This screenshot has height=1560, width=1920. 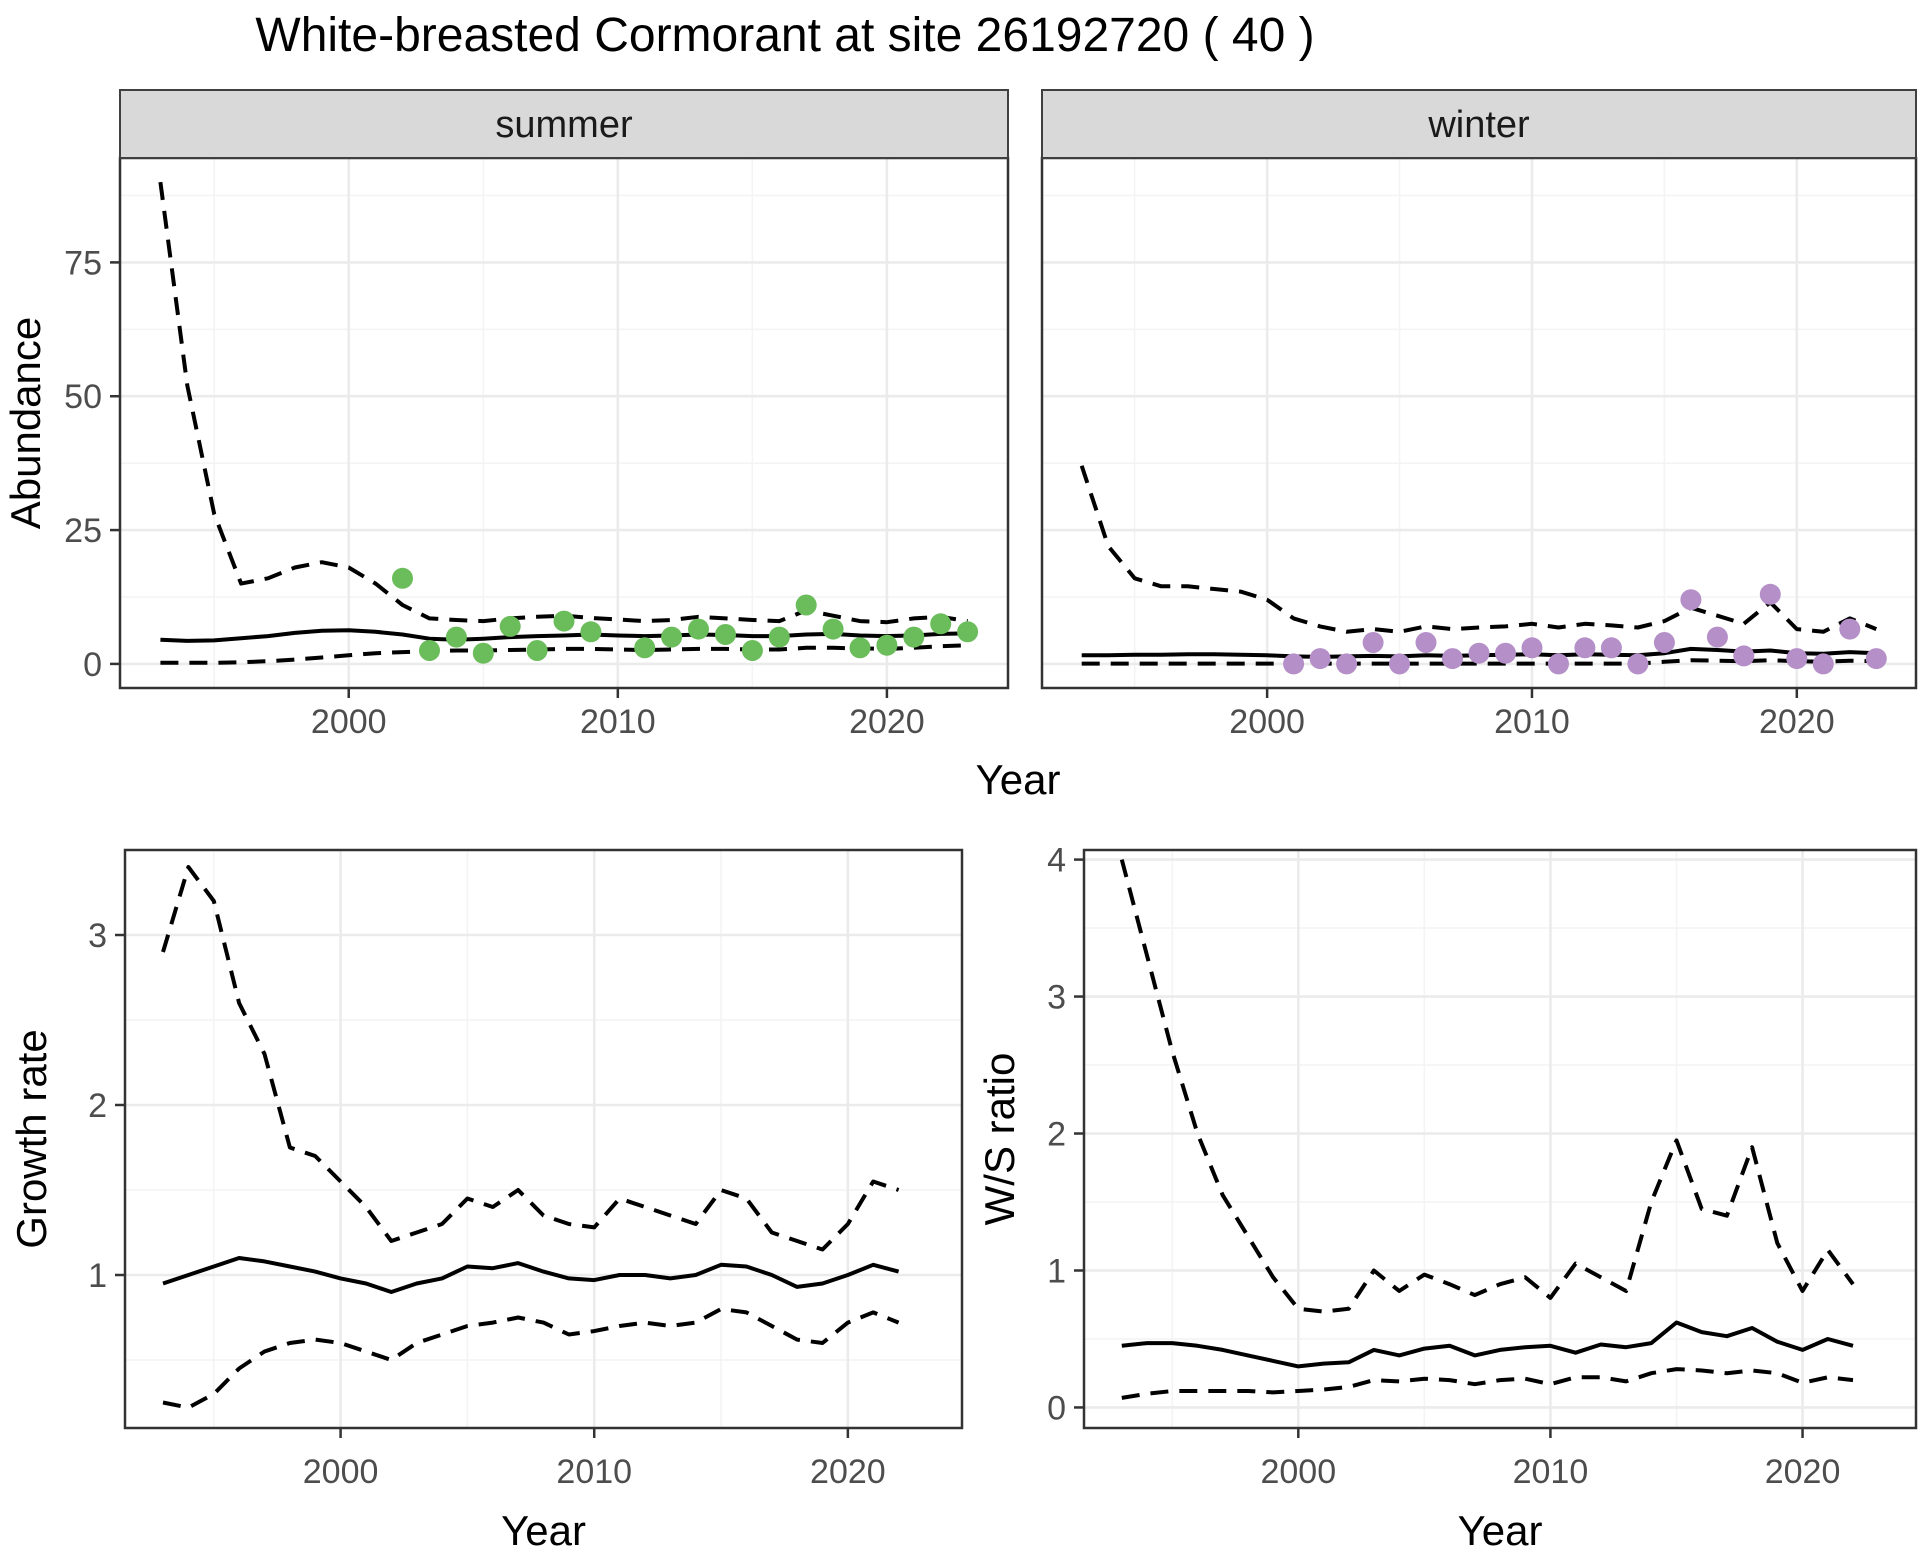 What do you see at coordinates (1018, 779) in the screenshot?
I see `x-axis-title-top: Year` at bounding box center [1018, 779].